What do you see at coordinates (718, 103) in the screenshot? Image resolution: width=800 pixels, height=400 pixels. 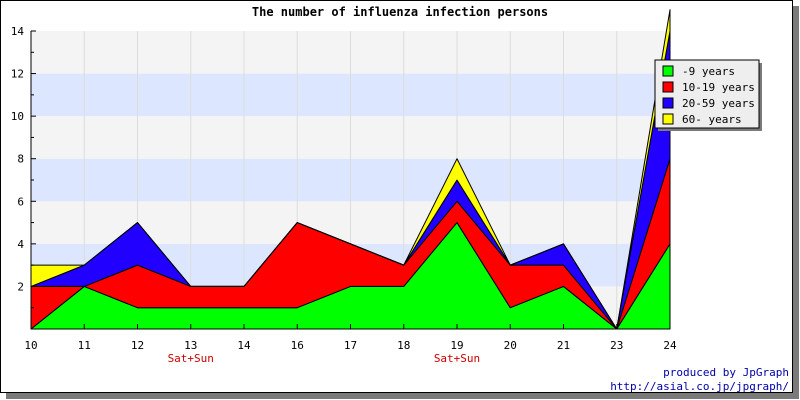 I see `legend-label: 20-59 years` at bounding box center [718, 103].